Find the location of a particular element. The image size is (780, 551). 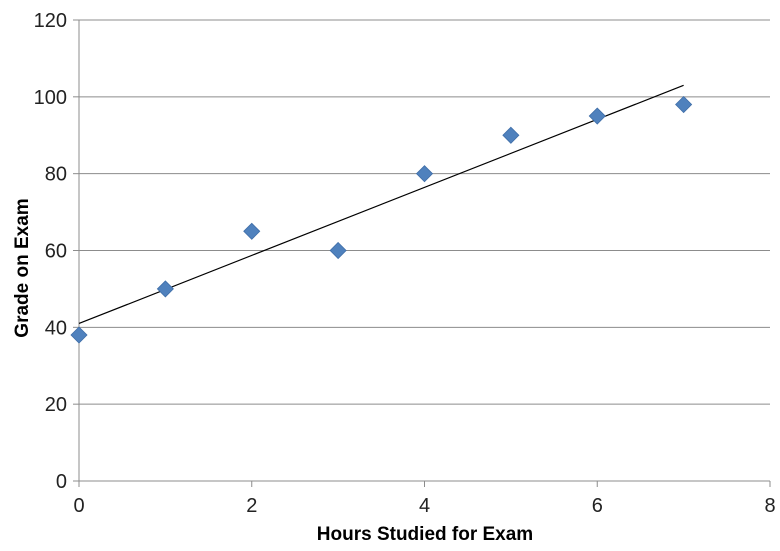

y-axis-title: Grade on Exam is located at coordinates (22, 267).